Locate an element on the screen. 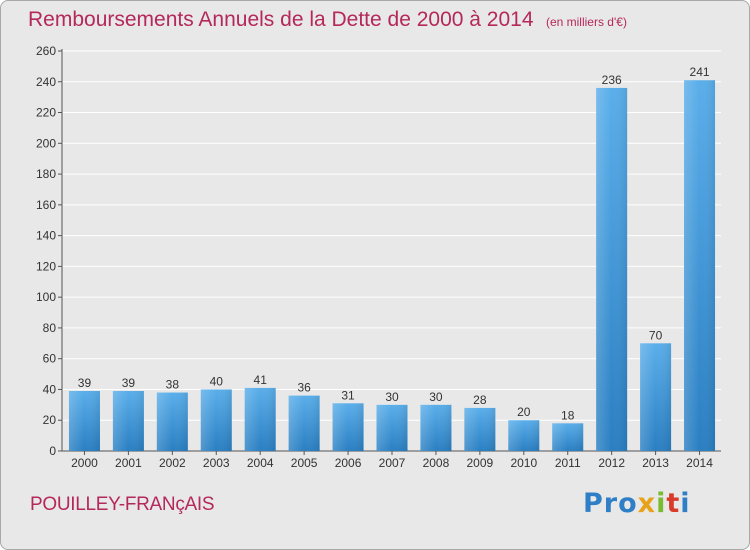  y-tick-label: 240 is located at coordinates (46, 82).